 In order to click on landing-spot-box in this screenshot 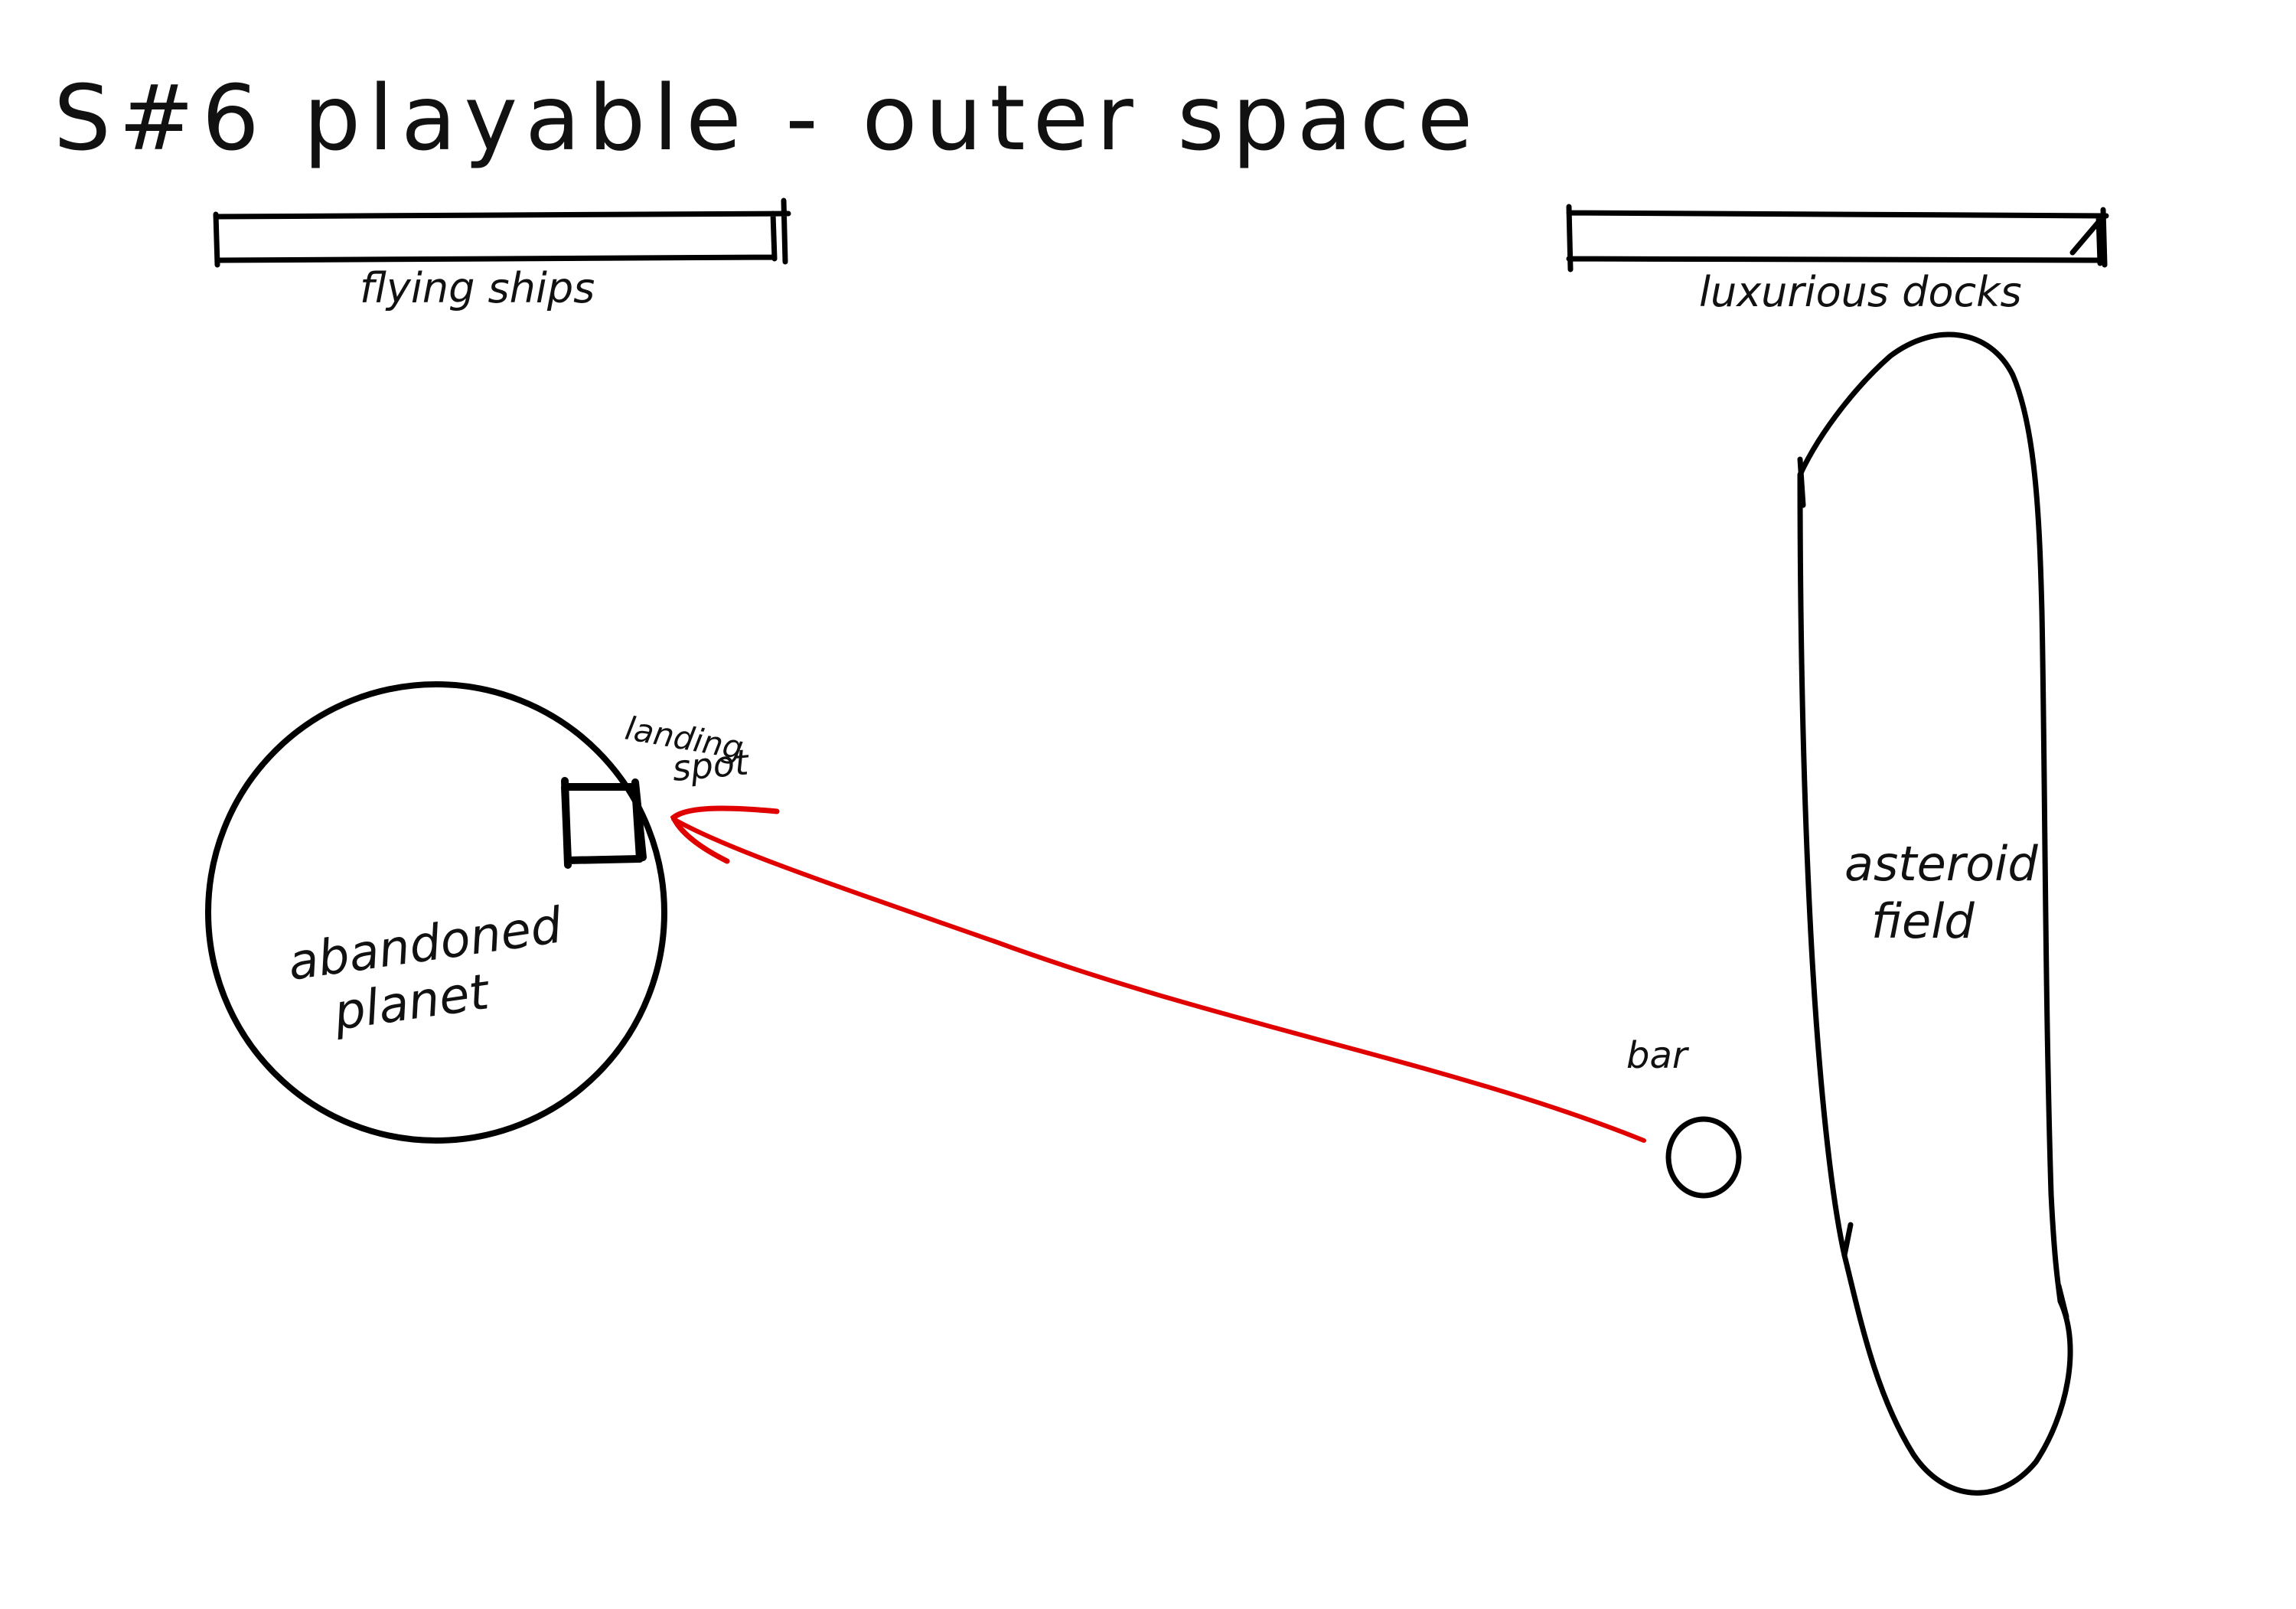, I will do `click(604, 823)`.